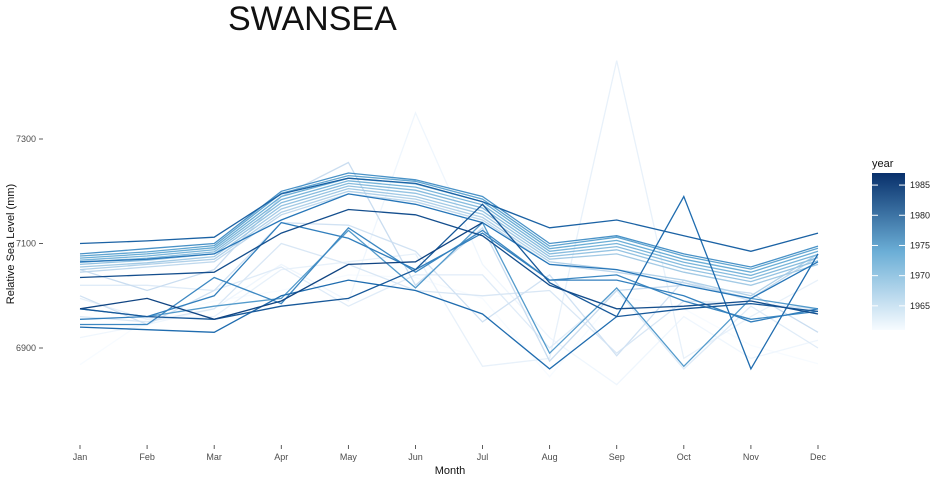  Describe the element at coordinates (483, 457) in the screenshot. I see `x-tick-label: Jul` at that location.